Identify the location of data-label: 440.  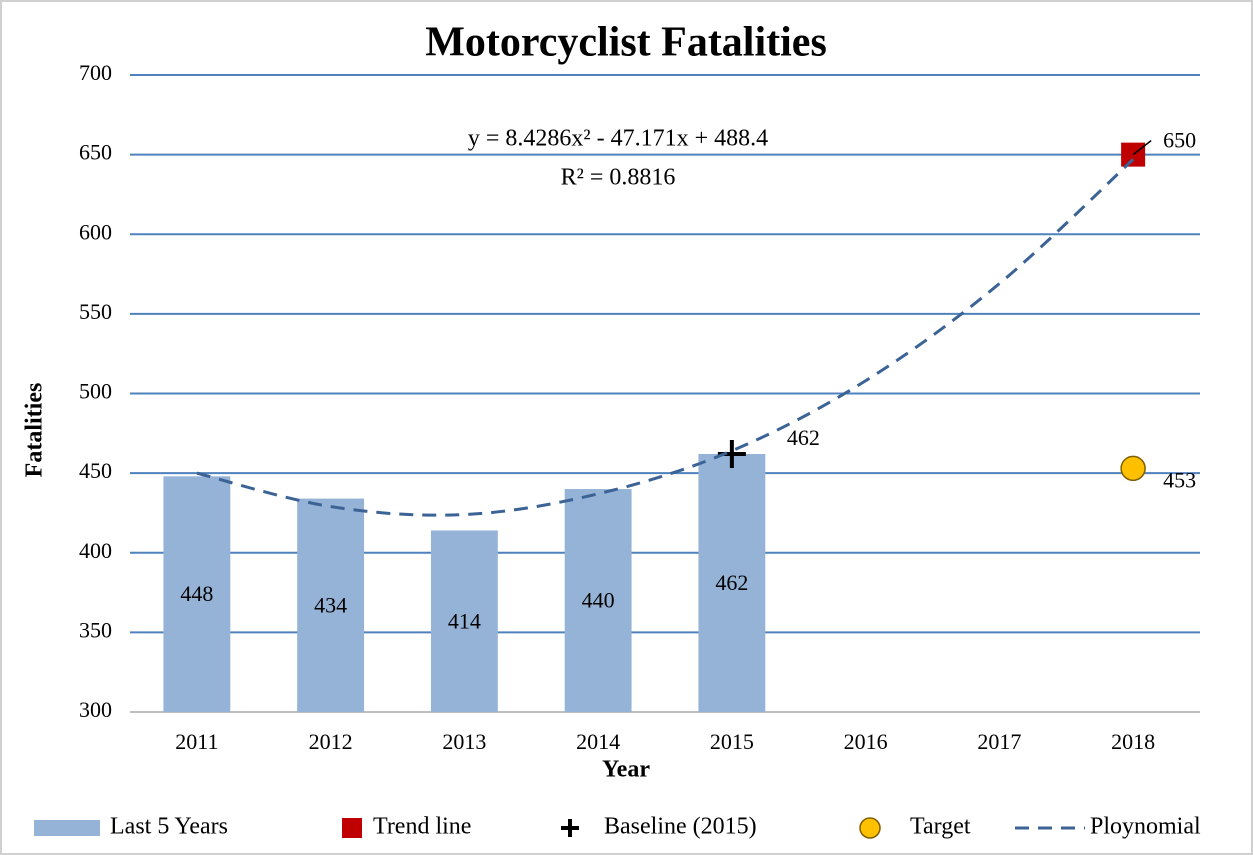
(598, 600).